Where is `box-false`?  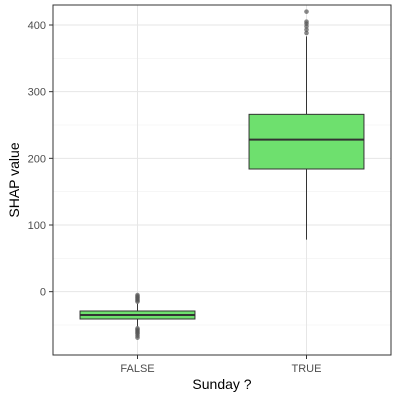
box-false is located at coordinates (137, 316).